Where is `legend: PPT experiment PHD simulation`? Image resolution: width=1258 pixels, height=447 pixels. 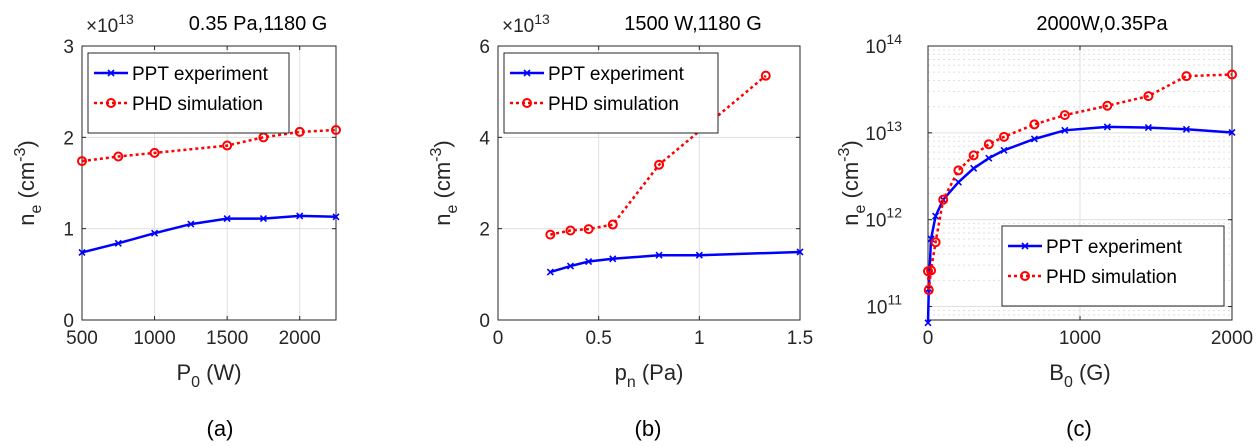 legend: PPT experiment PHD simulation is located at coordinates (1113, 266).